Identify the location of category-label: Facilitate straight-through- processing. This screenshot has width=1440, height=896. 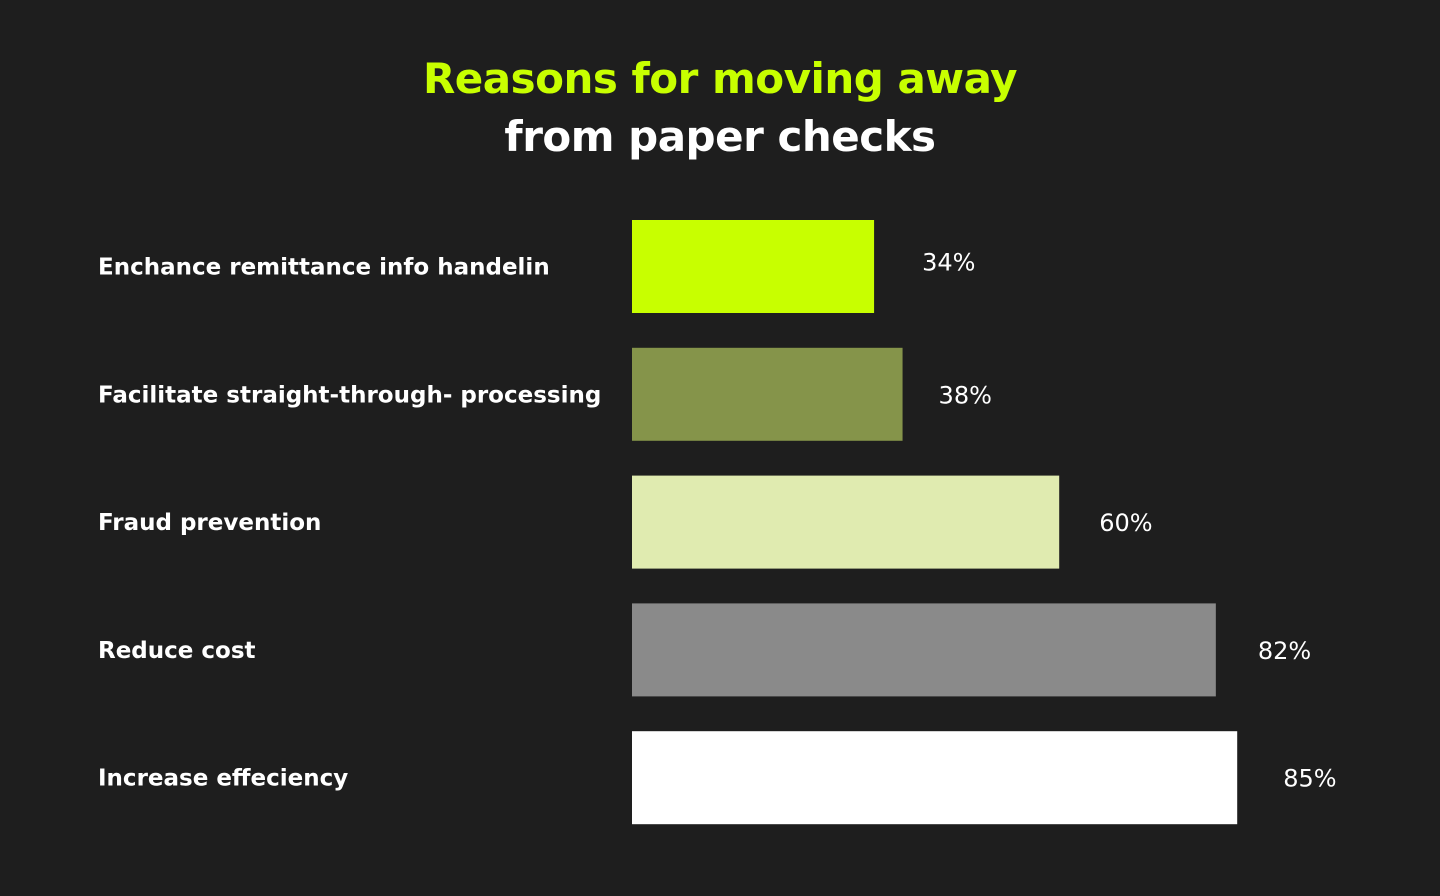
(349, 395).